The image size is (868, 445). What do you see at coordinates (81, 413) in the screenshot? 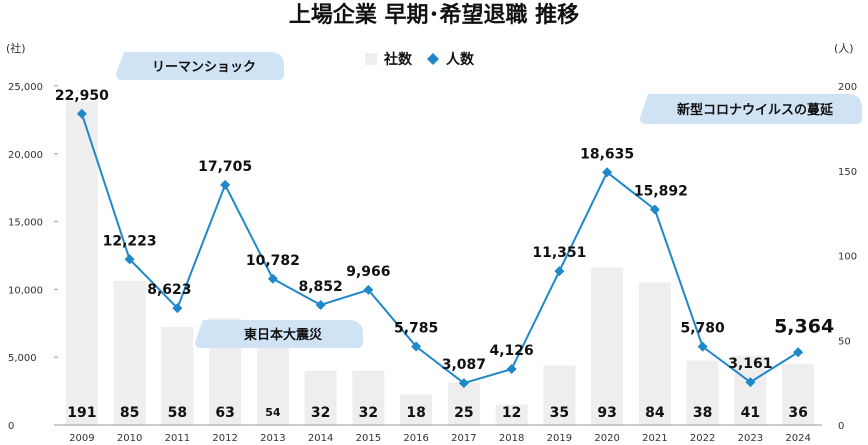
I see `bar-value-label: 191` at bounding box center [81, 413].